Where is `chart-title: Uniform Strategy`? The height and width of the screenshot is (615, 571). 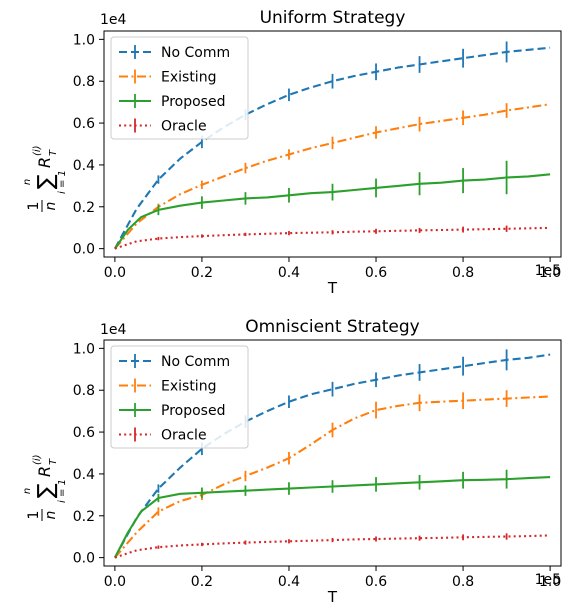 chart-title: Uniform Strategy is located at coordinates (333, 18).